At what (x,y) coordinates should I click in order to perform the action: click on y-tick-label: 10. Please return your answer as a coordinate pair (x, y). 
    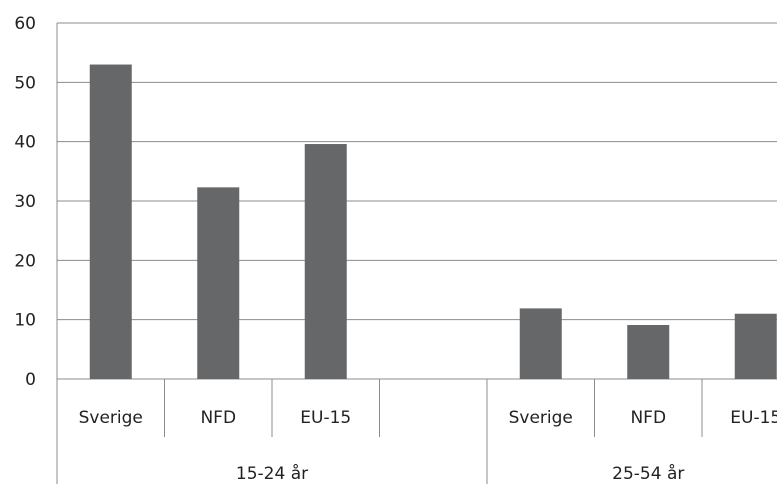
    Looking at the image, I should click on (25, 321).